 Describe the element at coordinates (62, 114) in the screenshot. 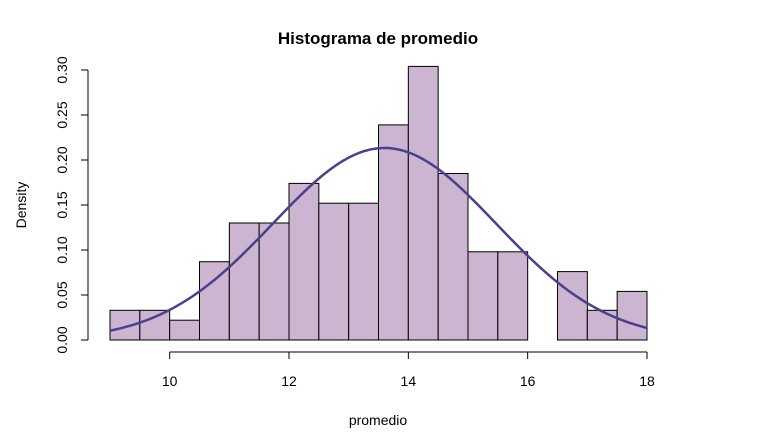

I see `y-tick-label: 0.25` at that location.